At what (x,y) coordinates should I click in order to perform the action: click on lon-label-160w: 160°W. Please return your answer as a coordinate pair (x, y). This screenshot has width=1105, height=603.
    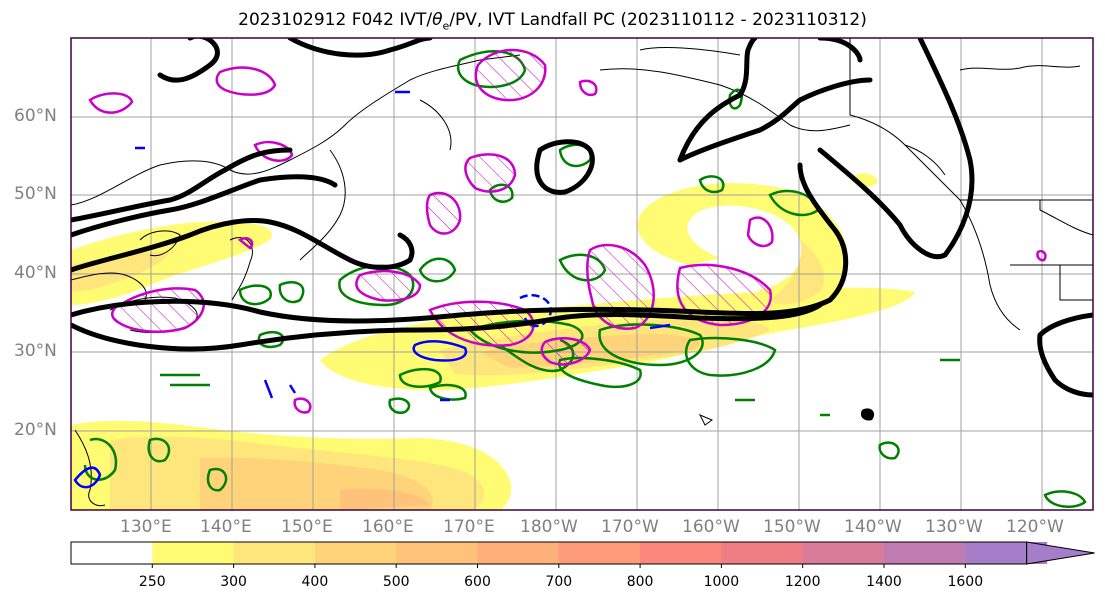
    Looking at the image, I should click on (711, 527).